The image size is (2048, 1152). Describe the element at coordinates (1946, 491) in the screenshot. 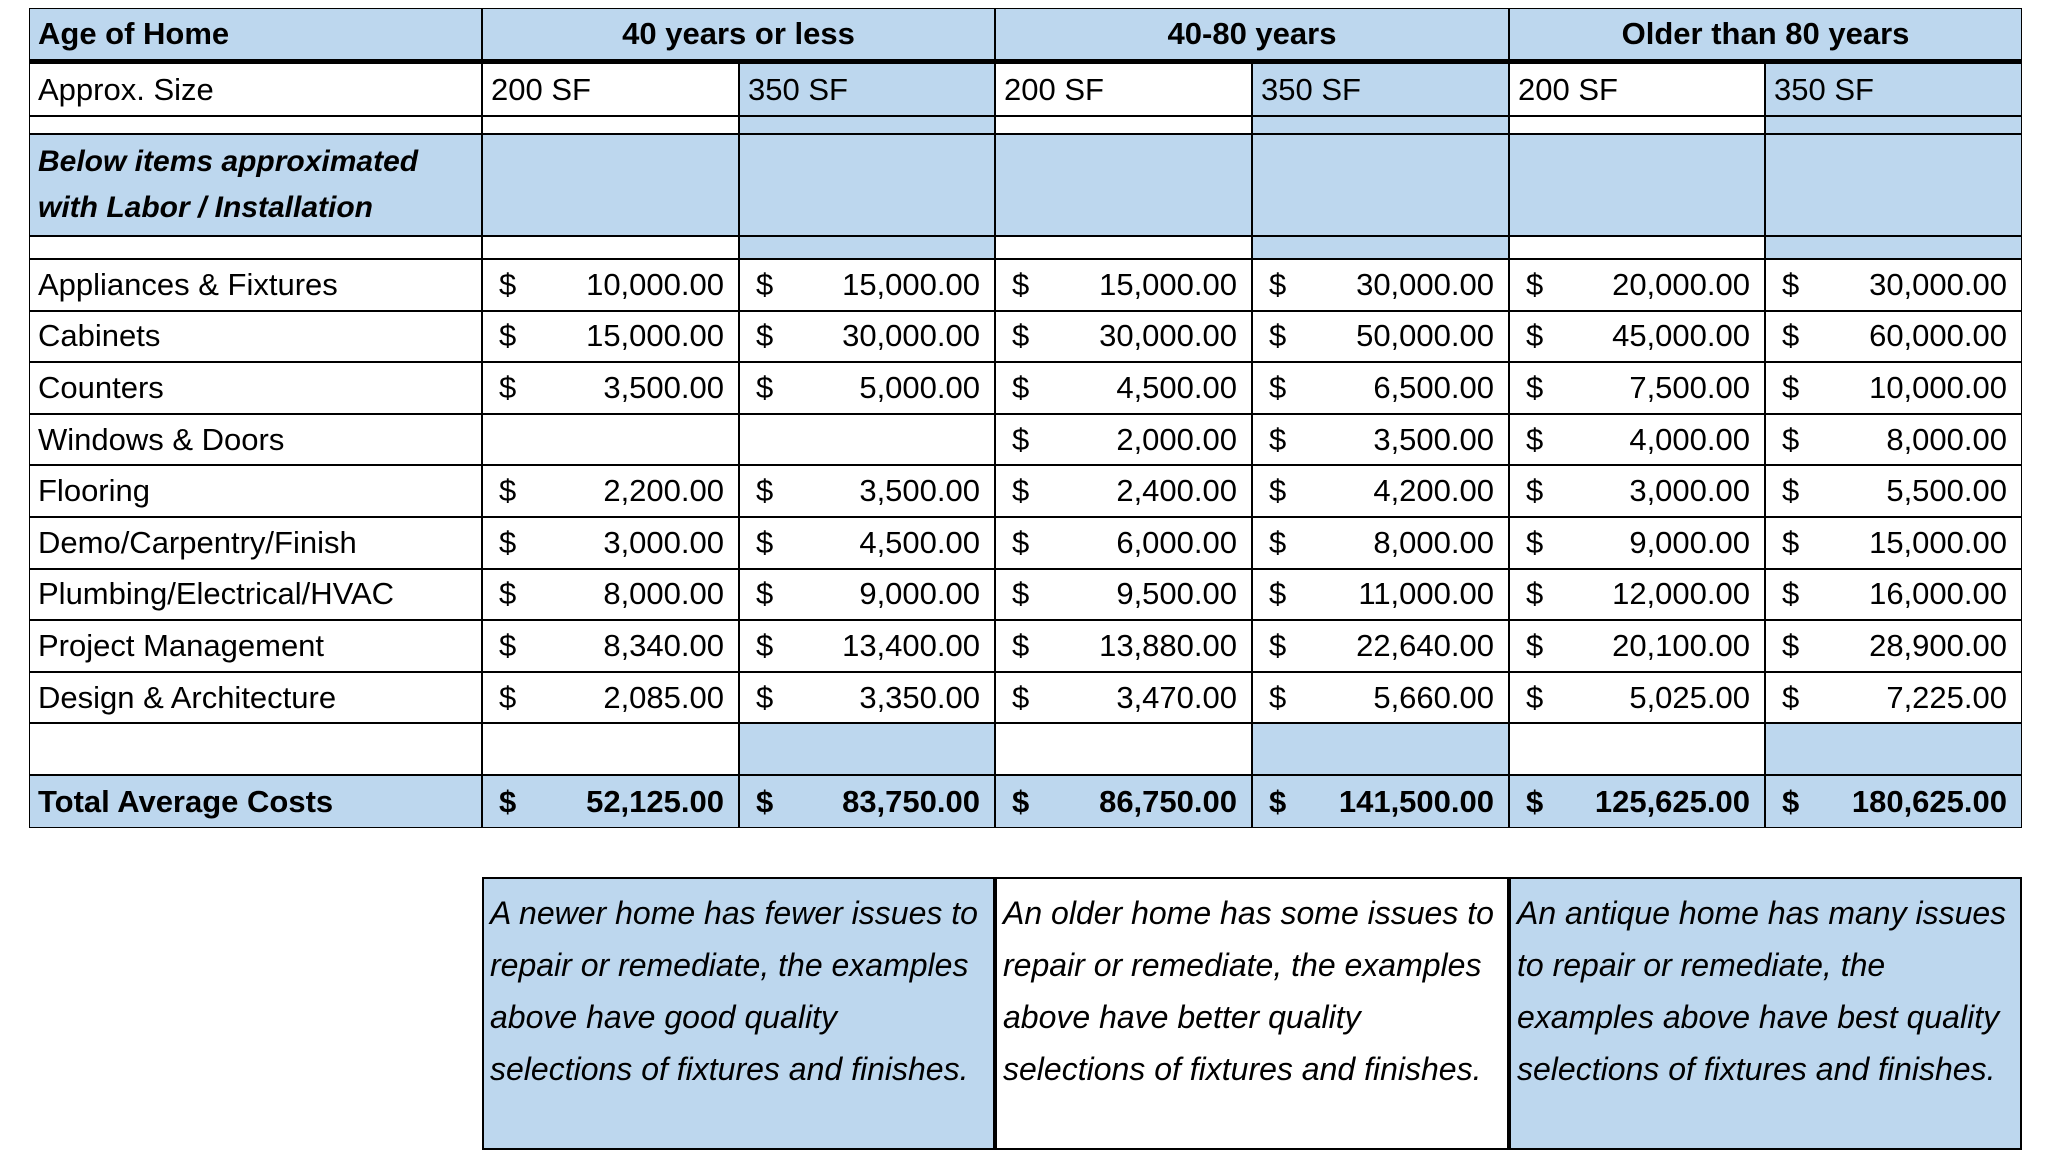

I see `amount: 5,500.00` at that location.